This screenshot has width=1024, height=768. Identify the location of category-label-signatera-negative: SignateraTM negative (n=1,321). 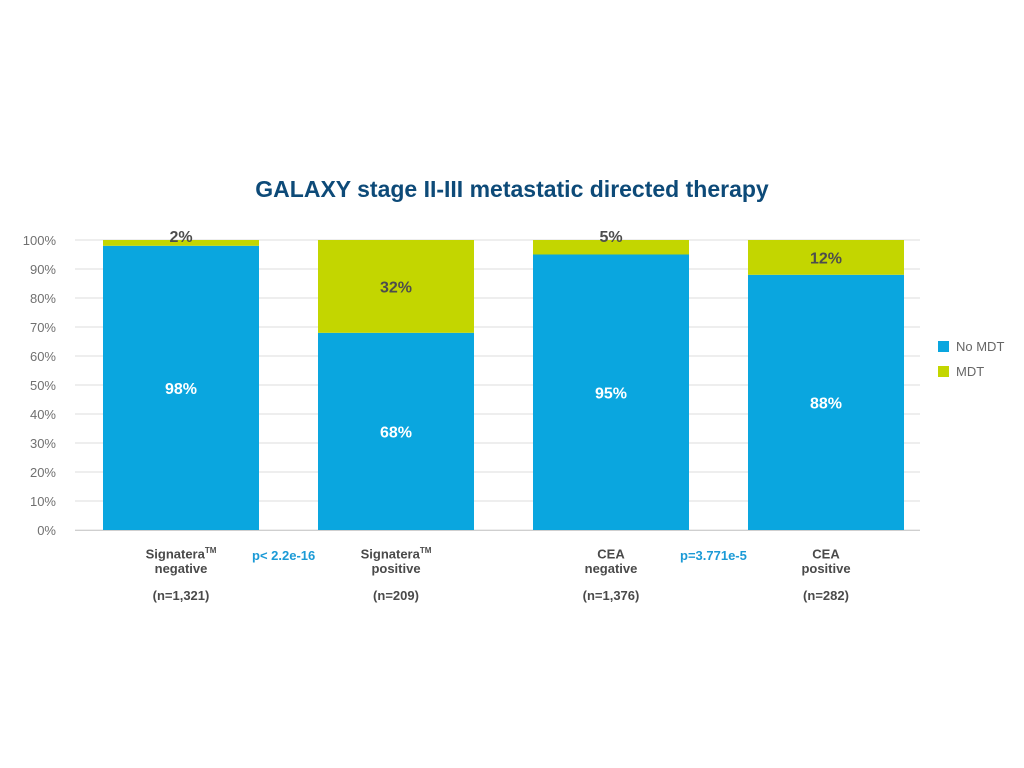
(181, 573).